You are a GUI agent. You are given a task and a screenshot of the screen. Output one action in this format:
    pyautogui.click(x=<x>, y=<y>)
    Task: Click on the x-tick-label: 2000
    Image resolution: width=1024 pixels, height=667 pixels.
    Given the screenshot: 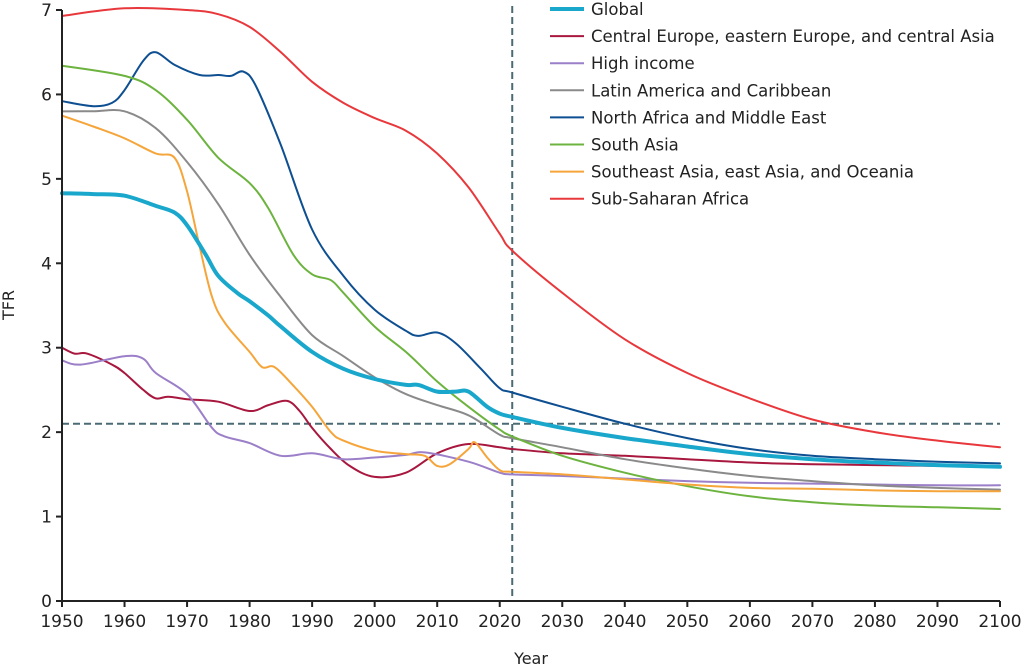 What is the action you would take?
    pyautogui.click(x=374, y=622)
    